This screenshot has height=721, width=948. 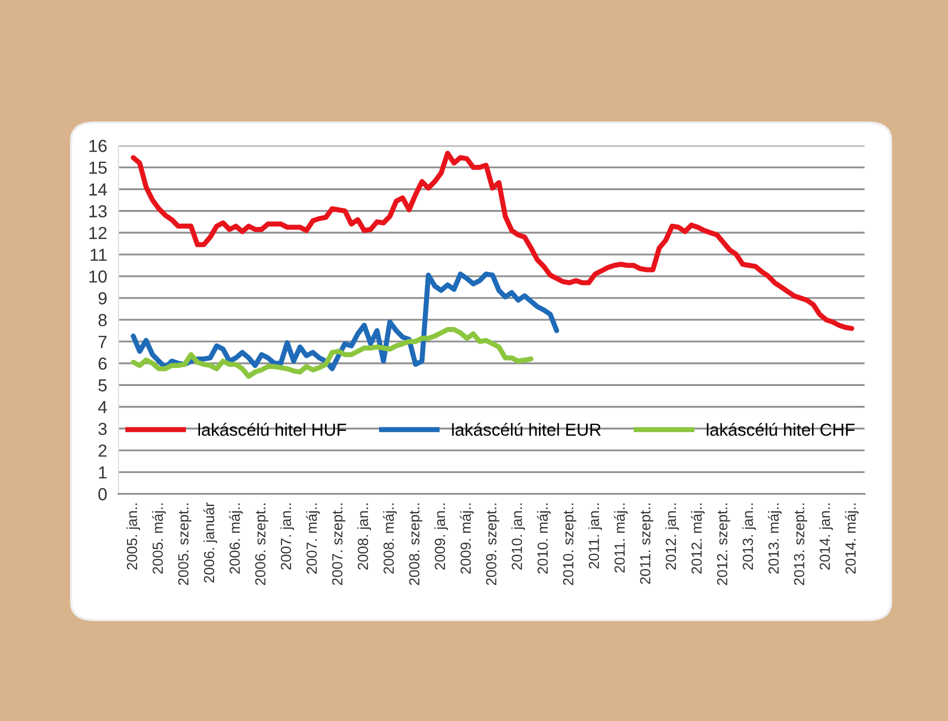 What do you see at coordinates (98, 232) in the screenshot?
I see `y-tick-label: 12` at bounding box center [98, 232].